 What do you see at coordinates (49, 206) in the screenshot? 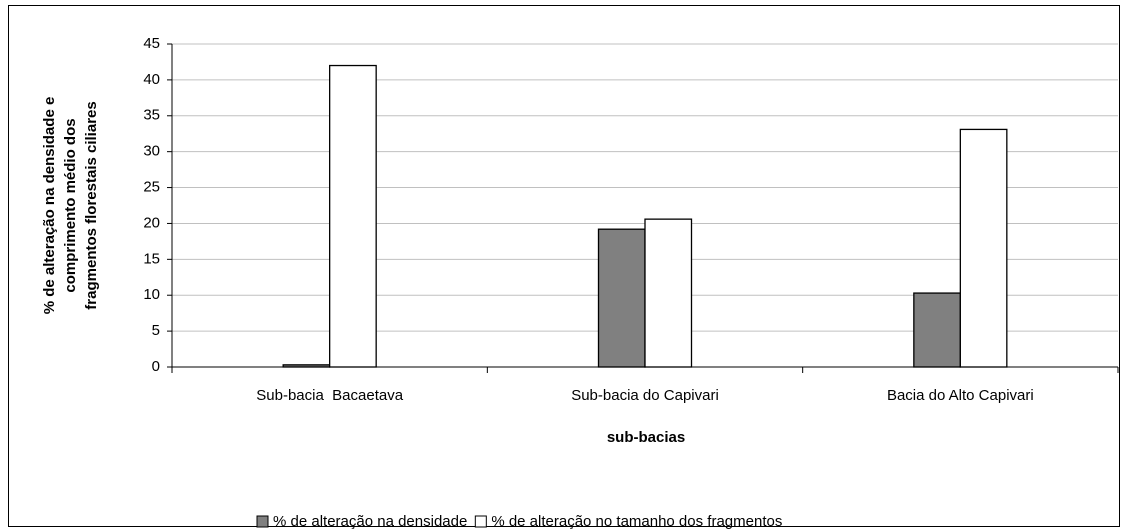
I see `y-axis-title: % de alteração na densidade e` at bounding box center [49, 206].